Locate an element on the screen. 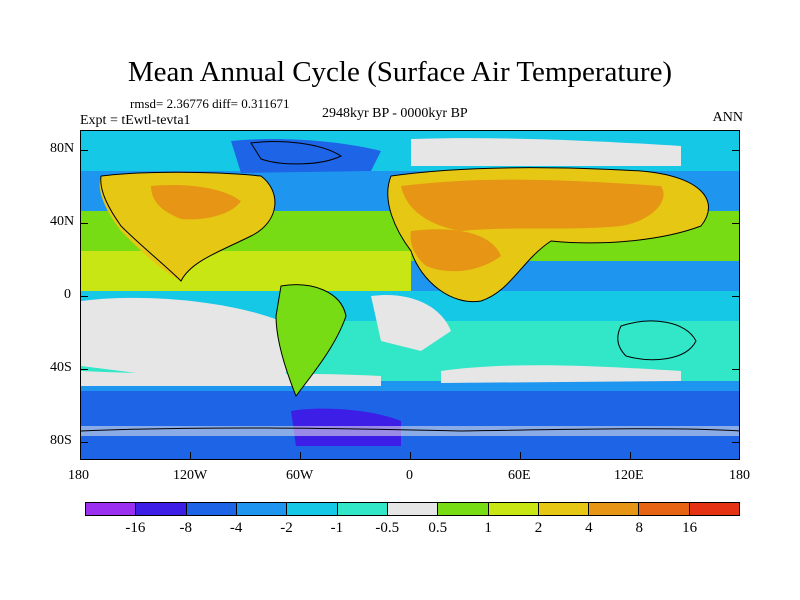  eurasia-hot is located at coordinates (532, 205).